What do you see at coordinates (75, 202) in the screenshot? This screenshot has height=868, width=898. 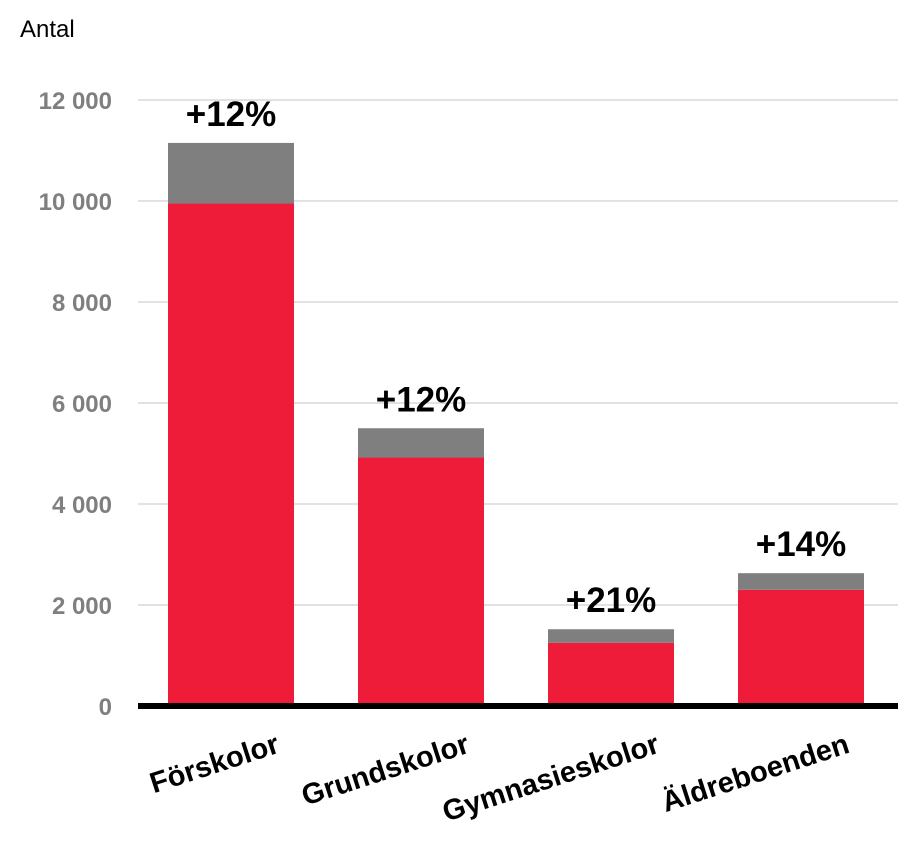 I see `y-tick-label: 10 000` at bounding box center [75, 202].